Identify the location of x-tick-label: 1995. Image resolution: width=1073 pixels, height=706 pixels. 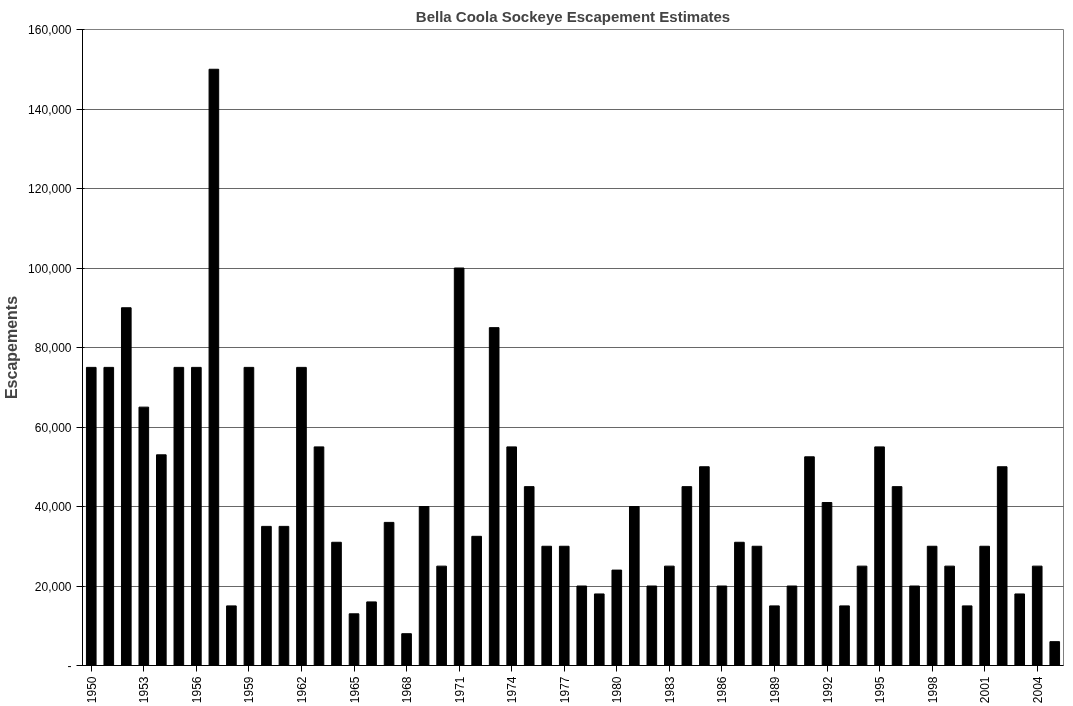
(880, 690).